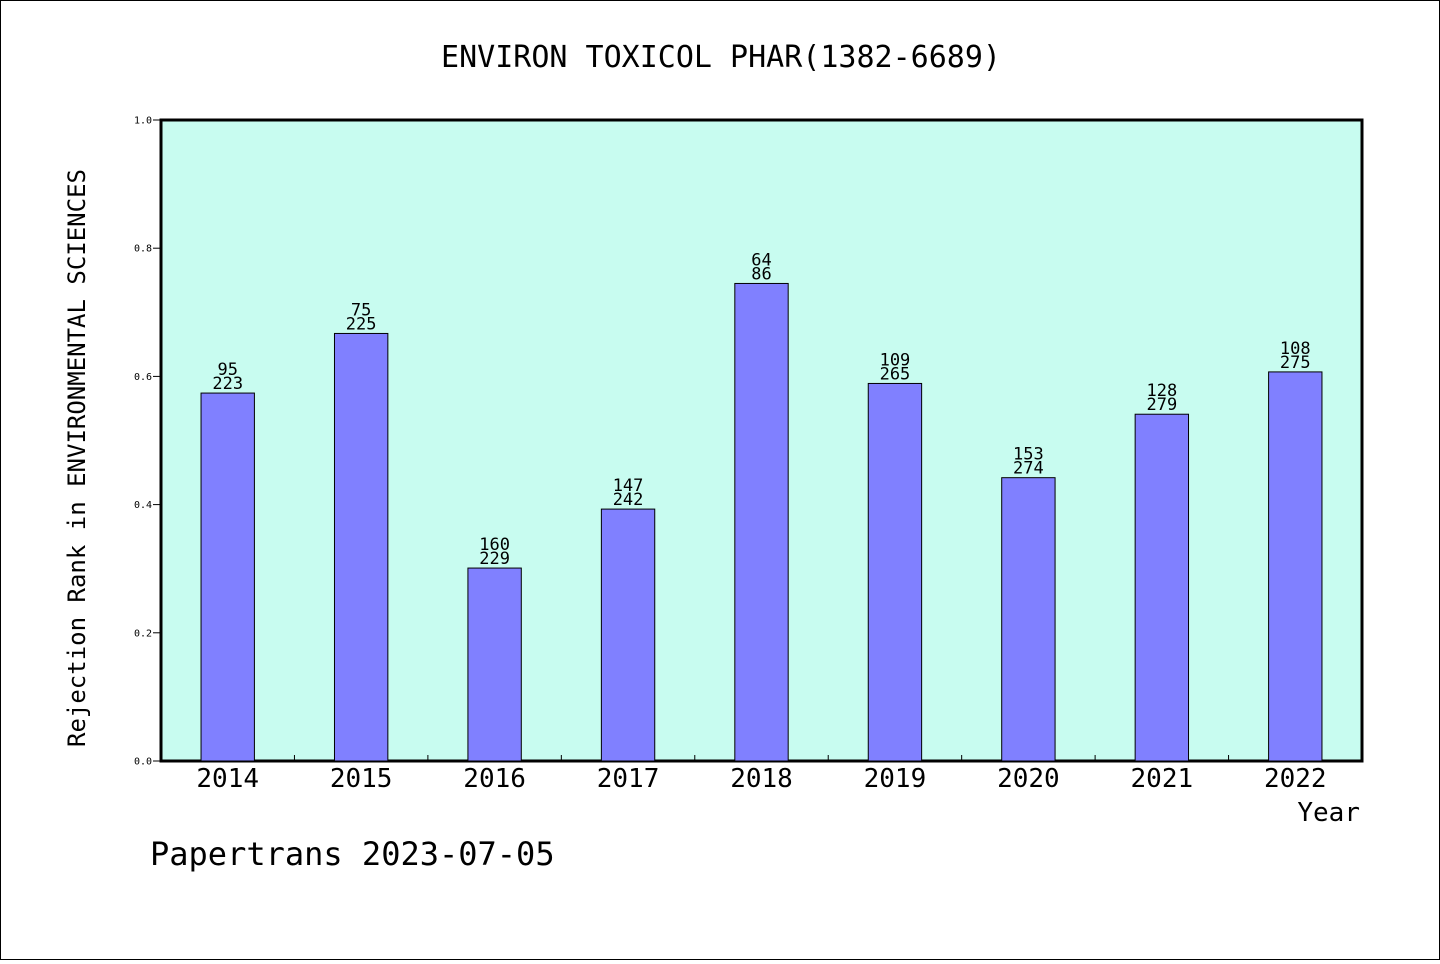  What do you see at coordinates (227, 779) in the screenshot?
I see `x-tick-label: 2014` at bounding box center [227, 779].